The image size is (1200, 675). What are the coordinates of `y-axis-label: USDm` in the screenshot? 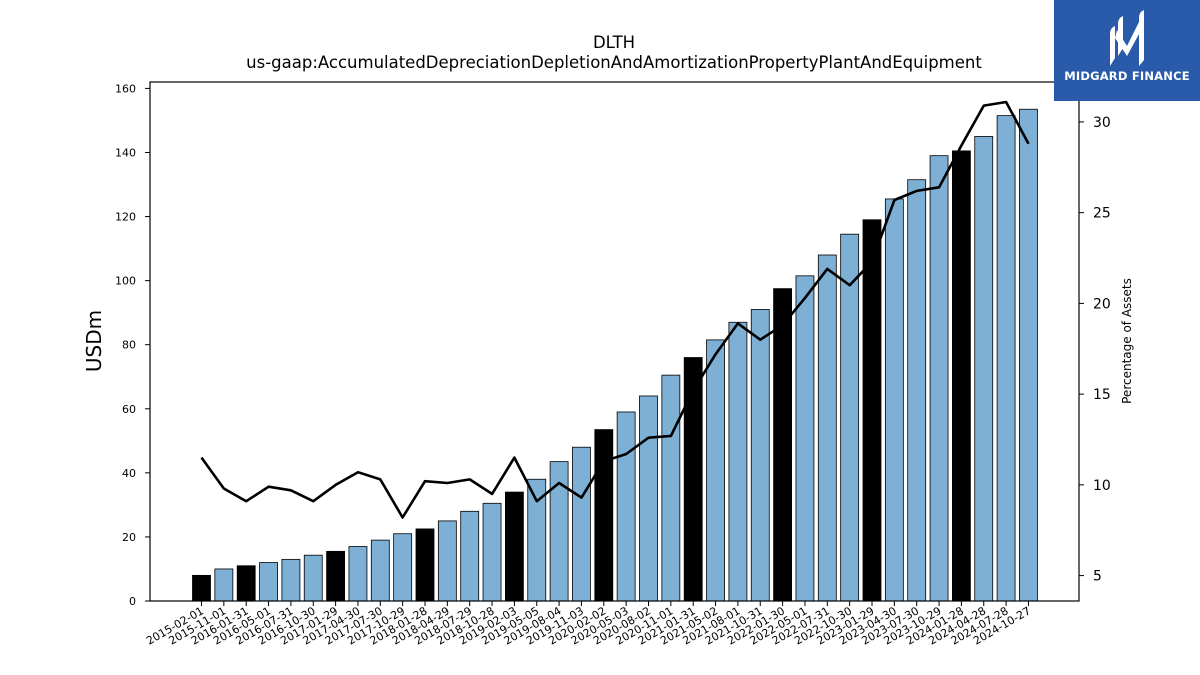 It's located at (94, 341).